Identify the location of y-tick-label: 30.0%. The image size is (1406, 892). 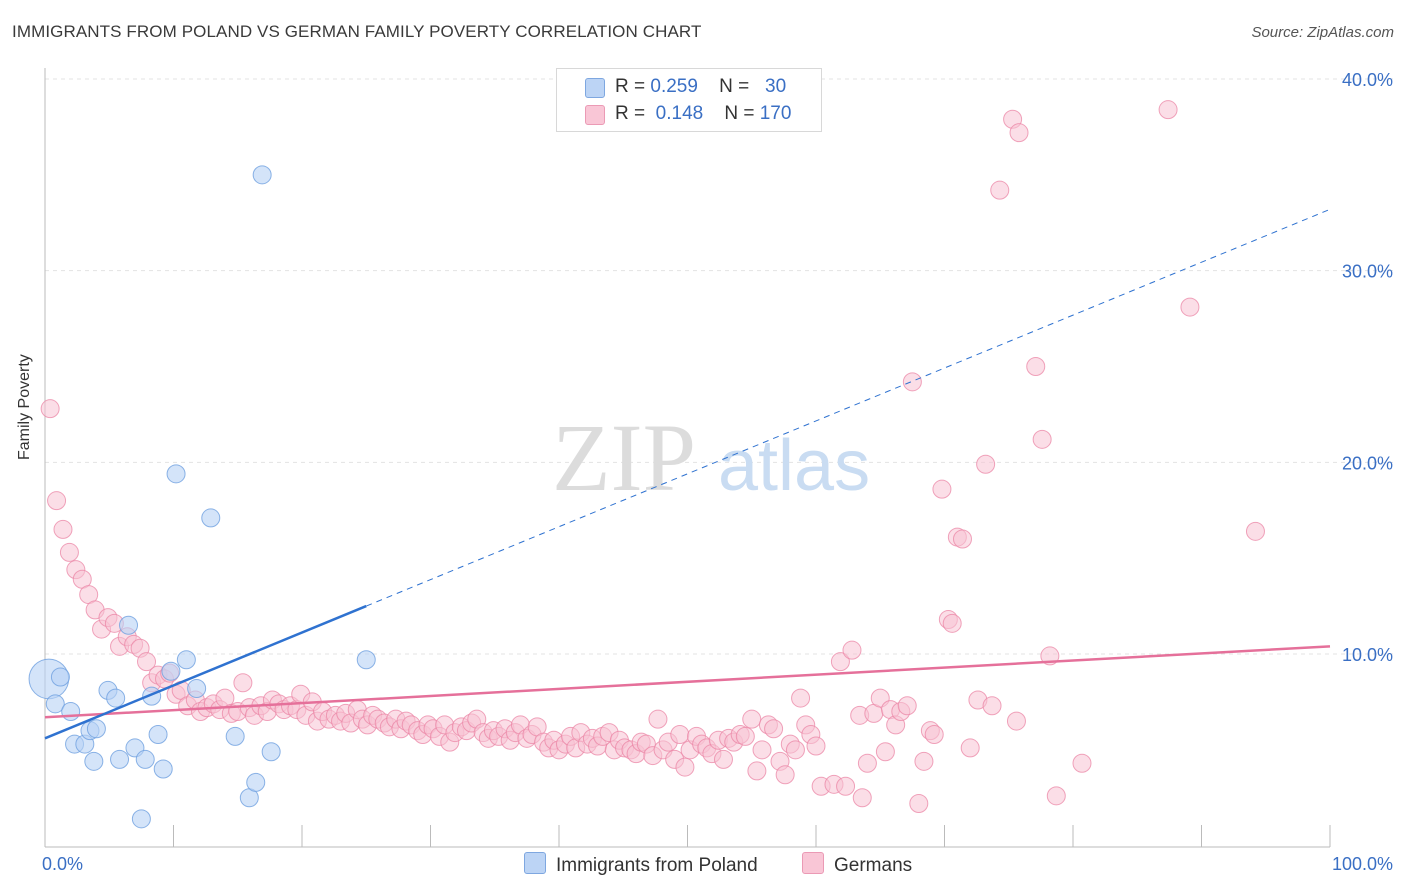
(1367, 272).